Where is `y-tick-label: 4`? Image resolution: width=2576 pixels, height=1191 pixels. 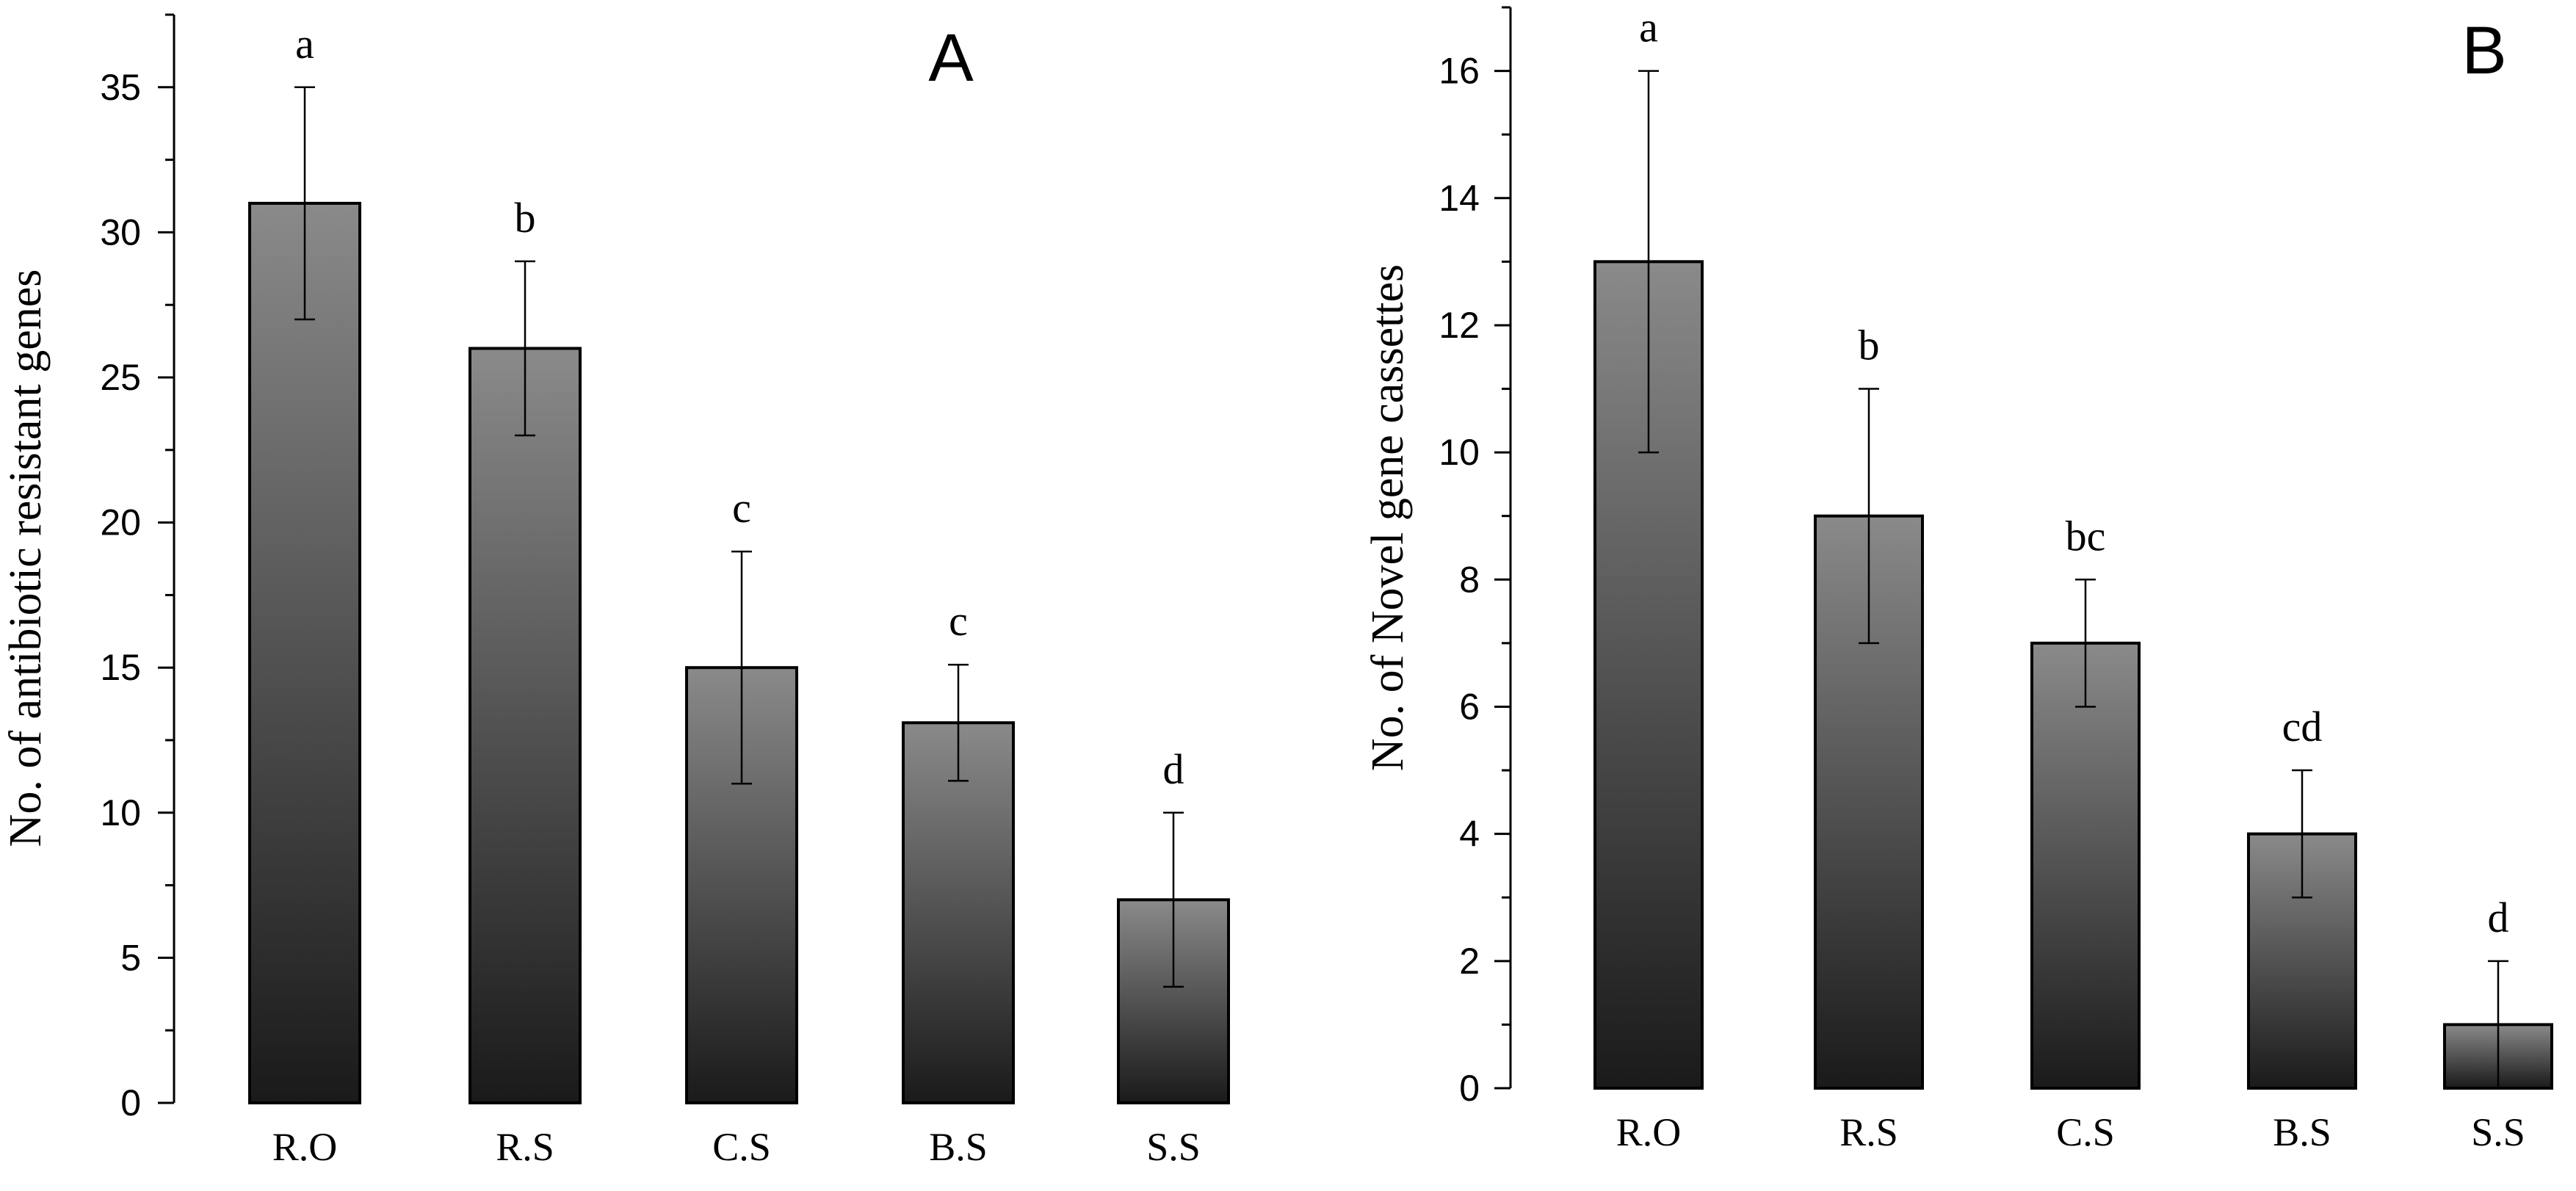
y-tick-label: 4 is located at coordinates (1469, 834).